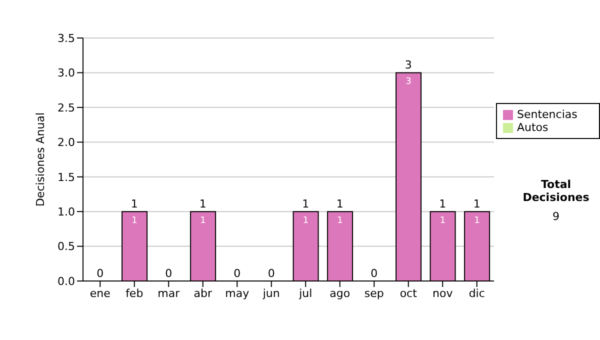 The width and height of the screenshot is (600, 340). I want to click on x-tick-label: jul, so click(305, 293).